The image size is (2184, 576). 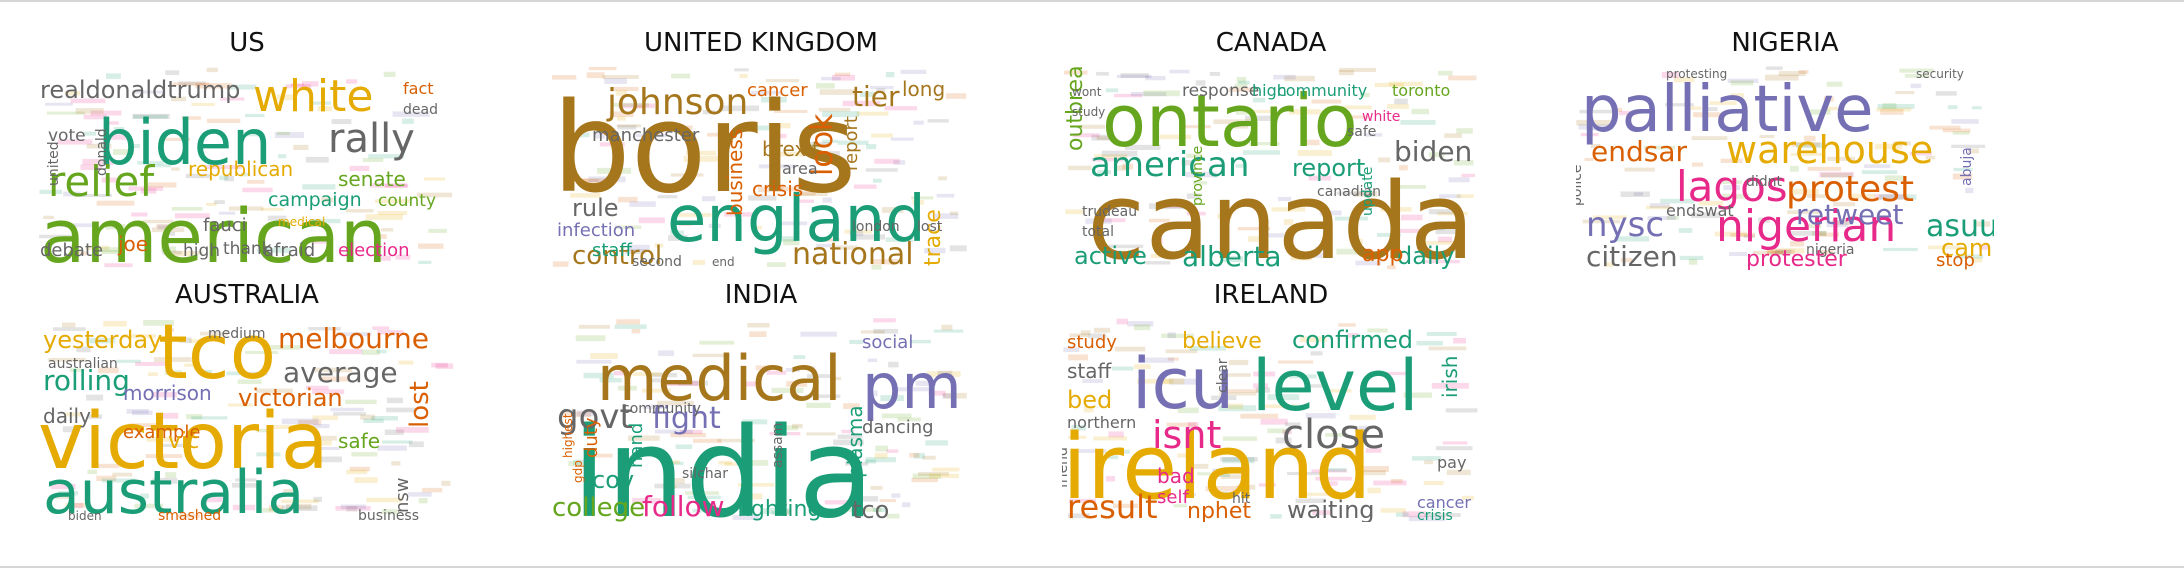 I want to click on cloud-word: medium, so click(x=237, y=334).